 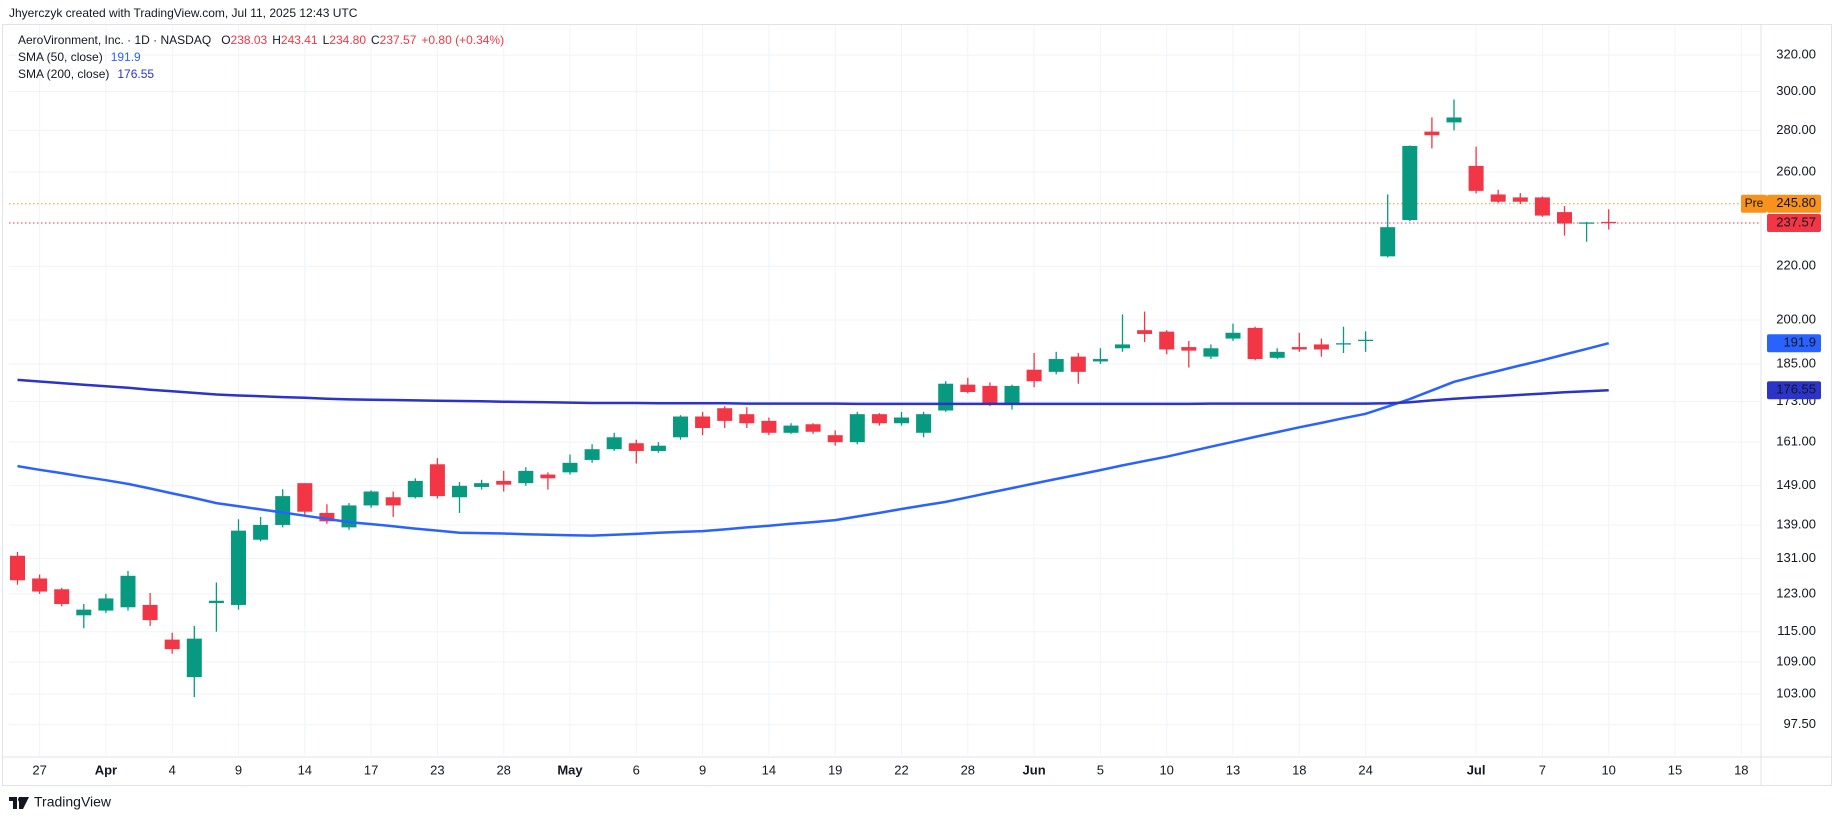 What do you see at coordinates (1675, 769) in the screenshot?
I see `x-tick-label: 15` at bounding box center [1675, 769].